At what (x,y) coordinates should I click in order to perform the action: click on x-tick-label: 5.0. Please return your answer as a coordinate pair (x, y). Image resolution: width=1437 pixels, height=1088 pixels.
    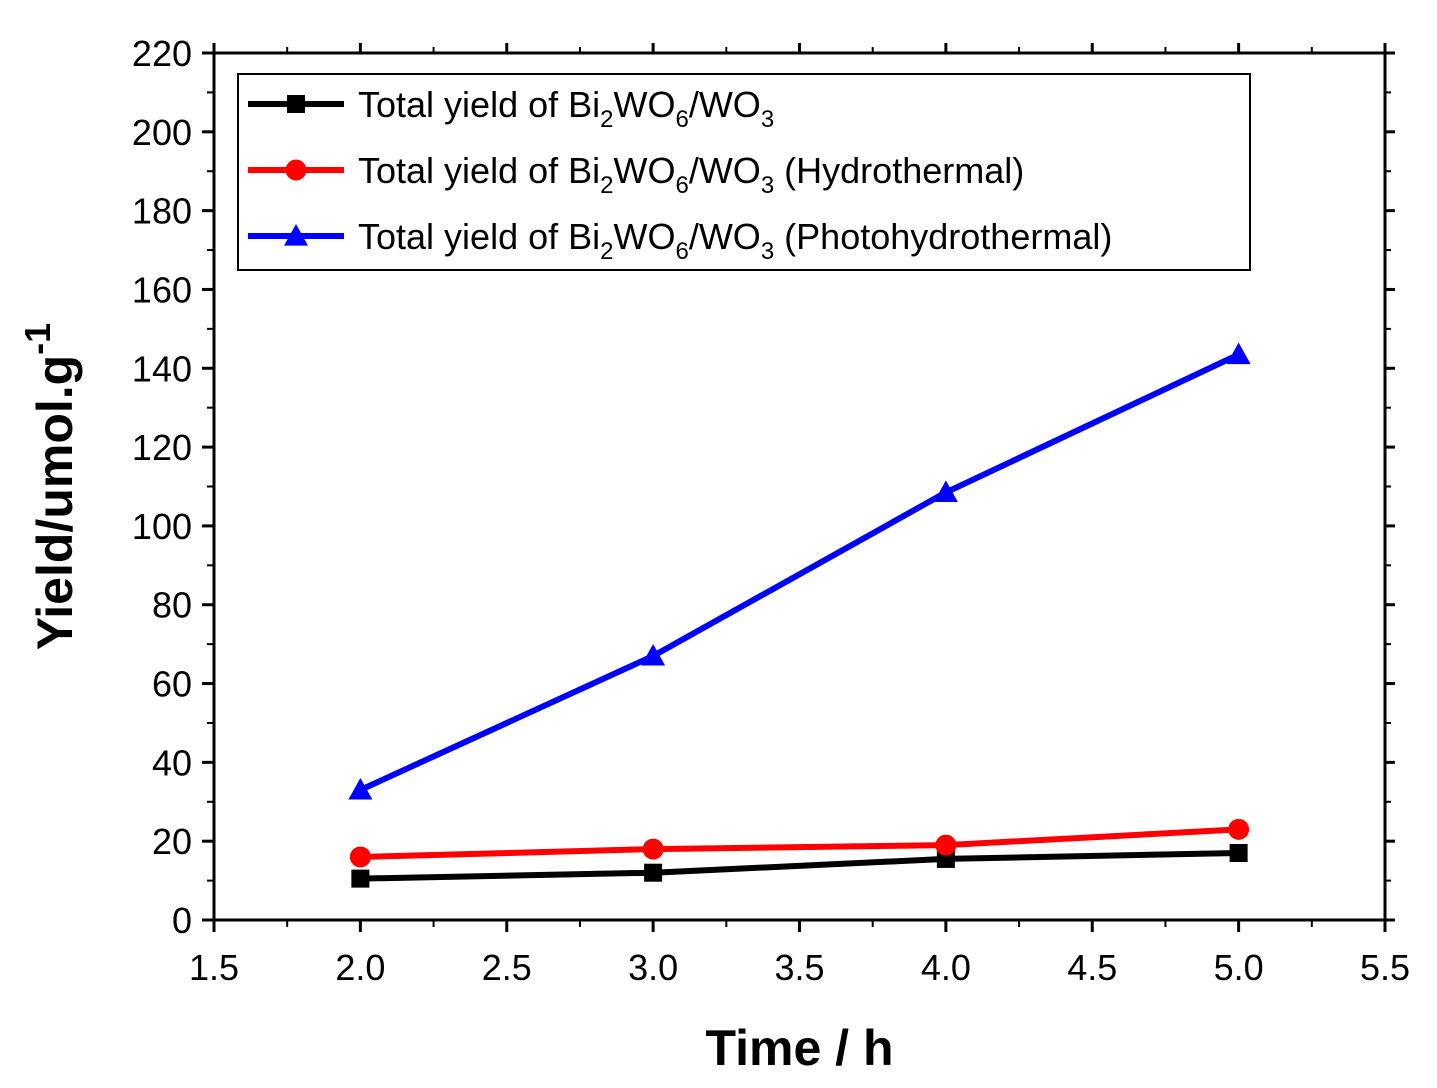
    Looking at the image, I should click on (1239, 967).